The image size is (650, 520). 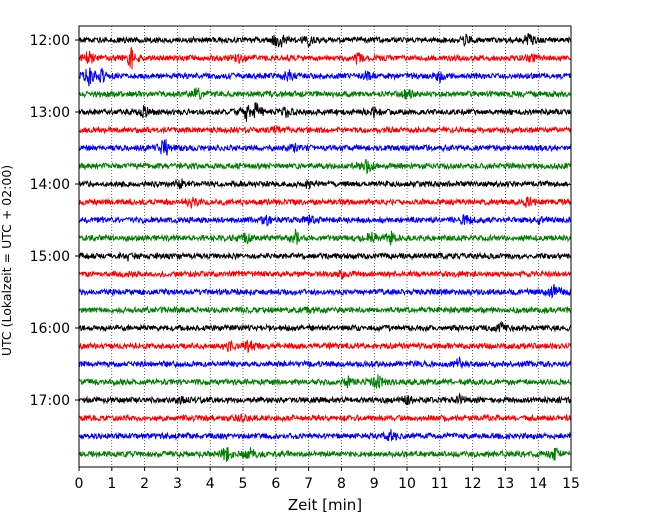 I want to click on x-tick-label: 12, so click(x=473, y=484).